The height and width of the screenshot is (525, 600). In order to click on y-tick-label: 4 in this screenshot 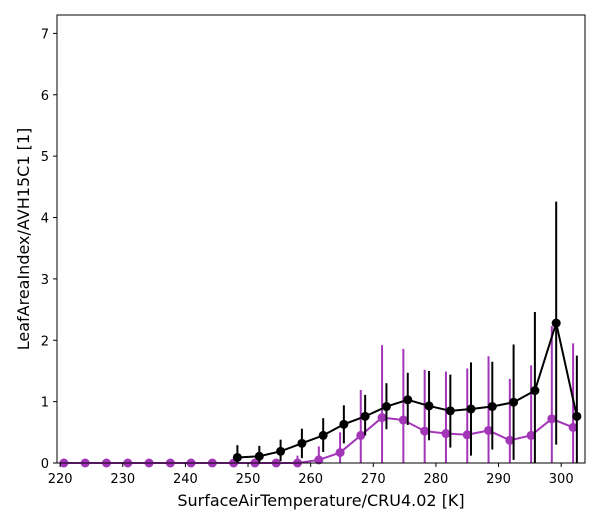, I will do `click(45, 219)`.